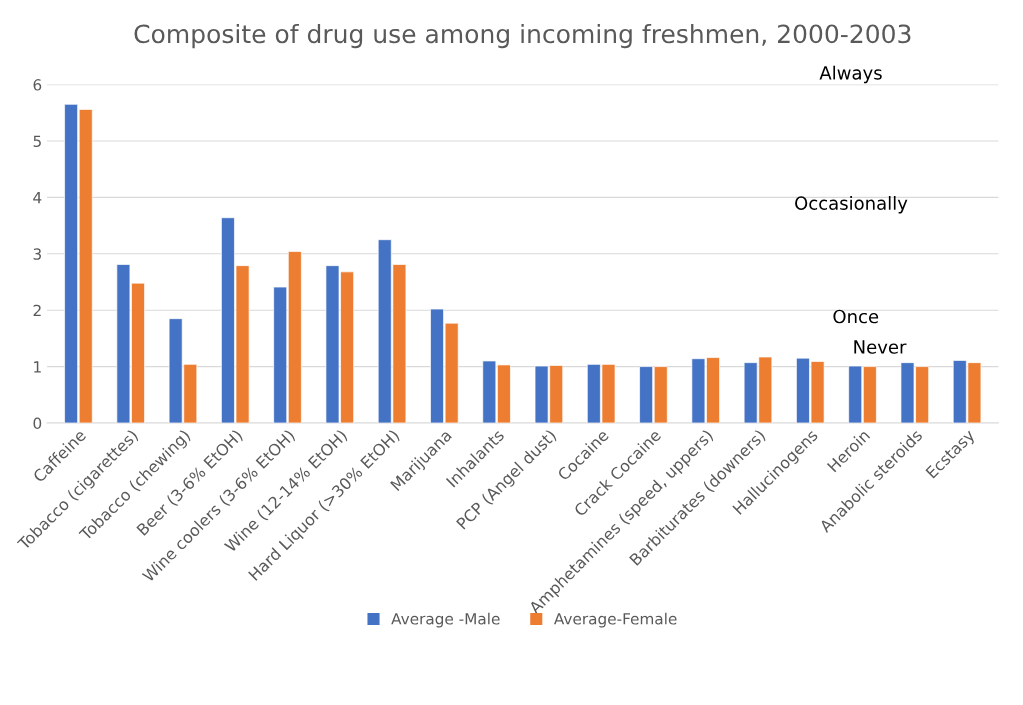 The image size is (1023, 705). What do you see at coordinates (851, 204) in the screenshot?
I see `annotation: Occasionally` at bounding box center [851, 204].